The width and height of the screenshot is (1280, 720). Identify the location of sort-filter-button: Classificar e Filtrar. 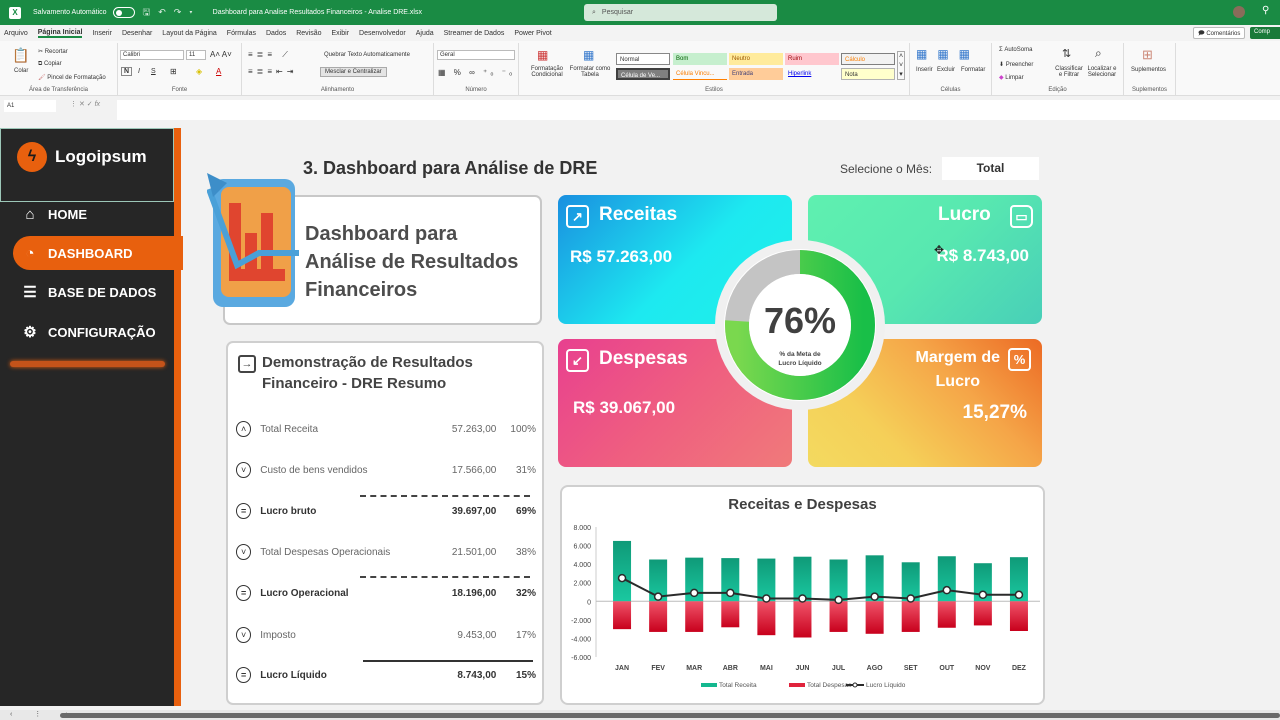
(1069, 72).